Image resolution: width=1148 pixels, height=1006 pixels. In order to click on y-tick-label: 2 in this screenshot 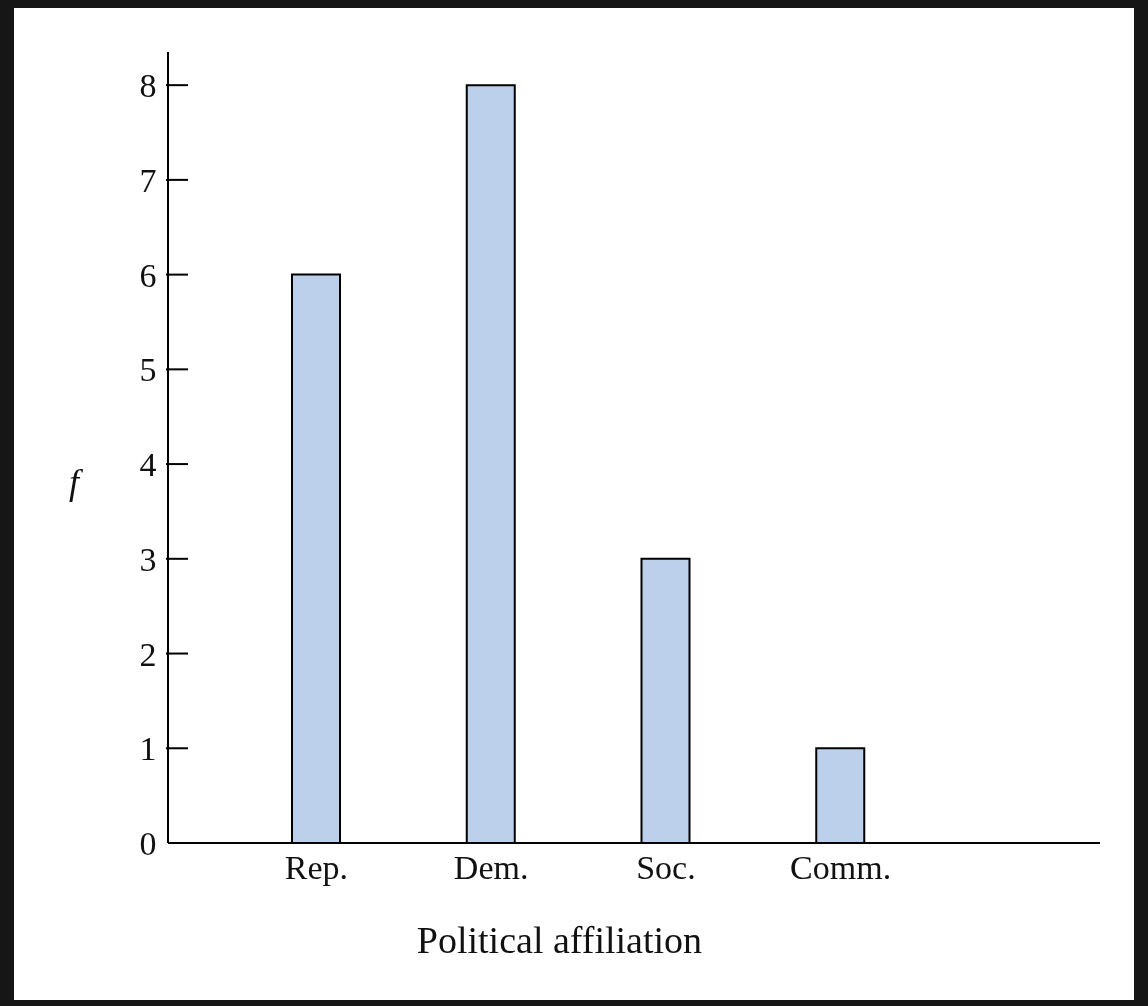, I will do `click(148, 654)`.